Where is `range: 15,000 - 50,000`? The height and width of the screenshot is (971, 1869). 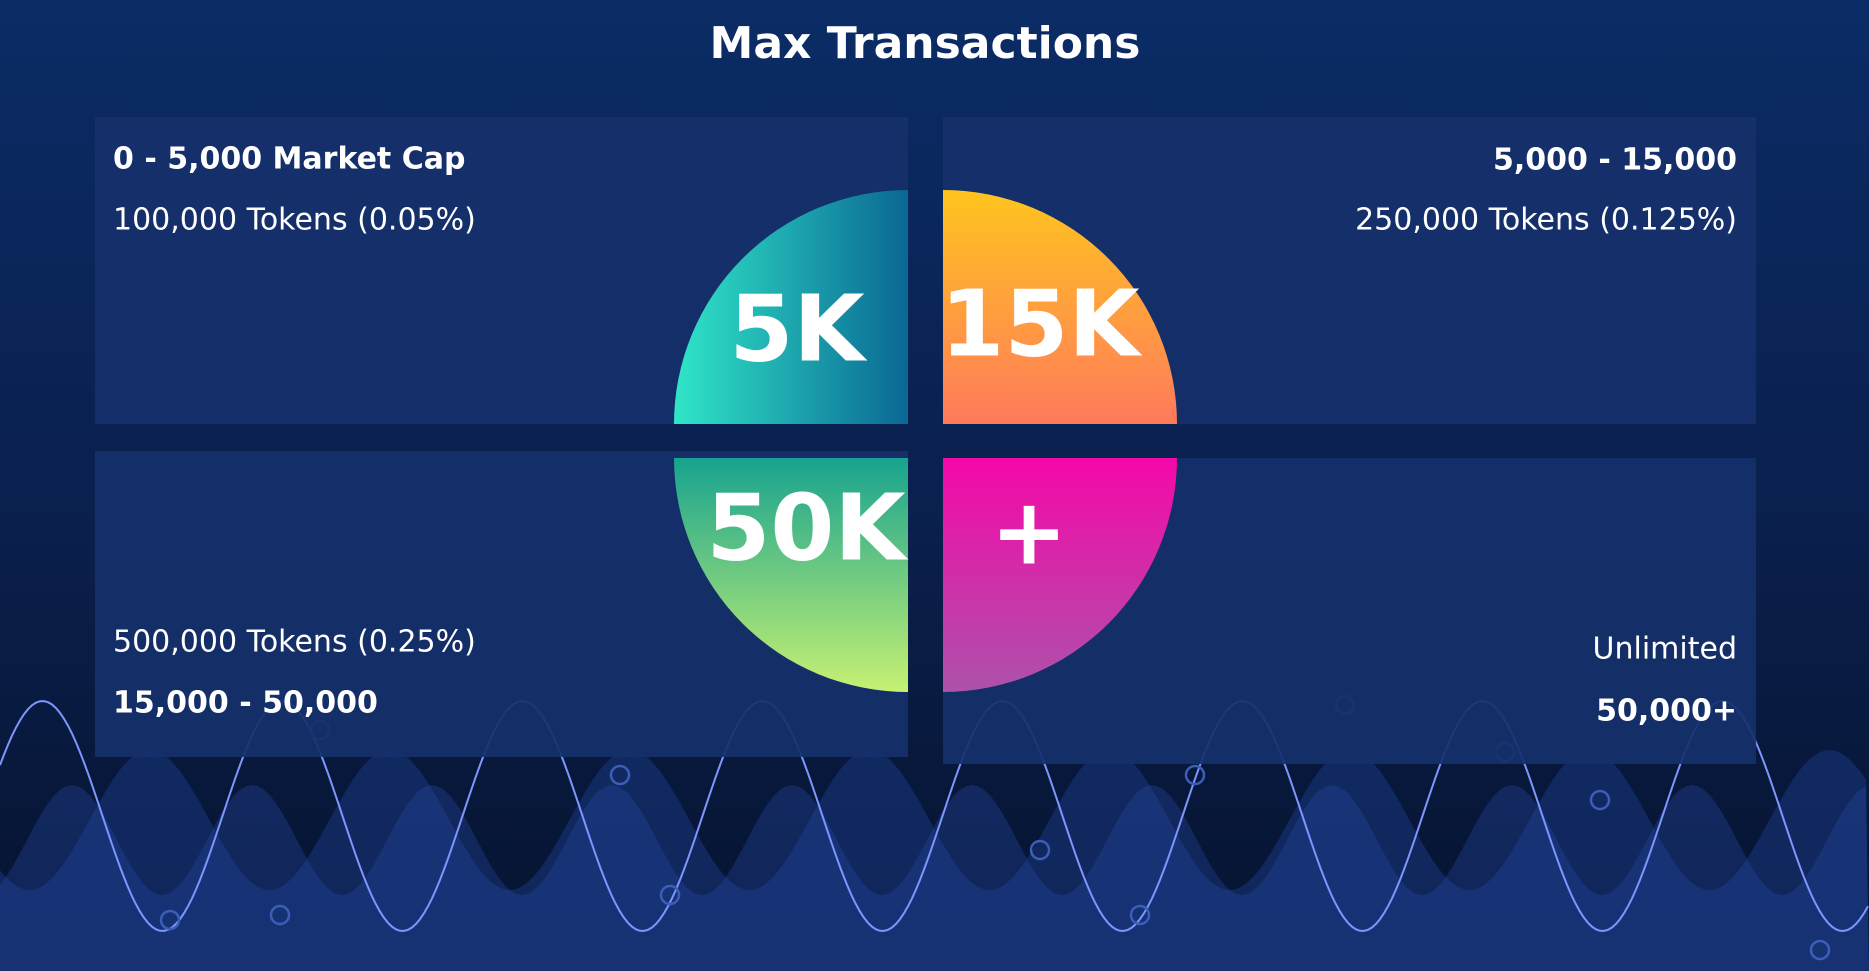
range: 15,000 - 50,000 is located at coordinates (245, 703).